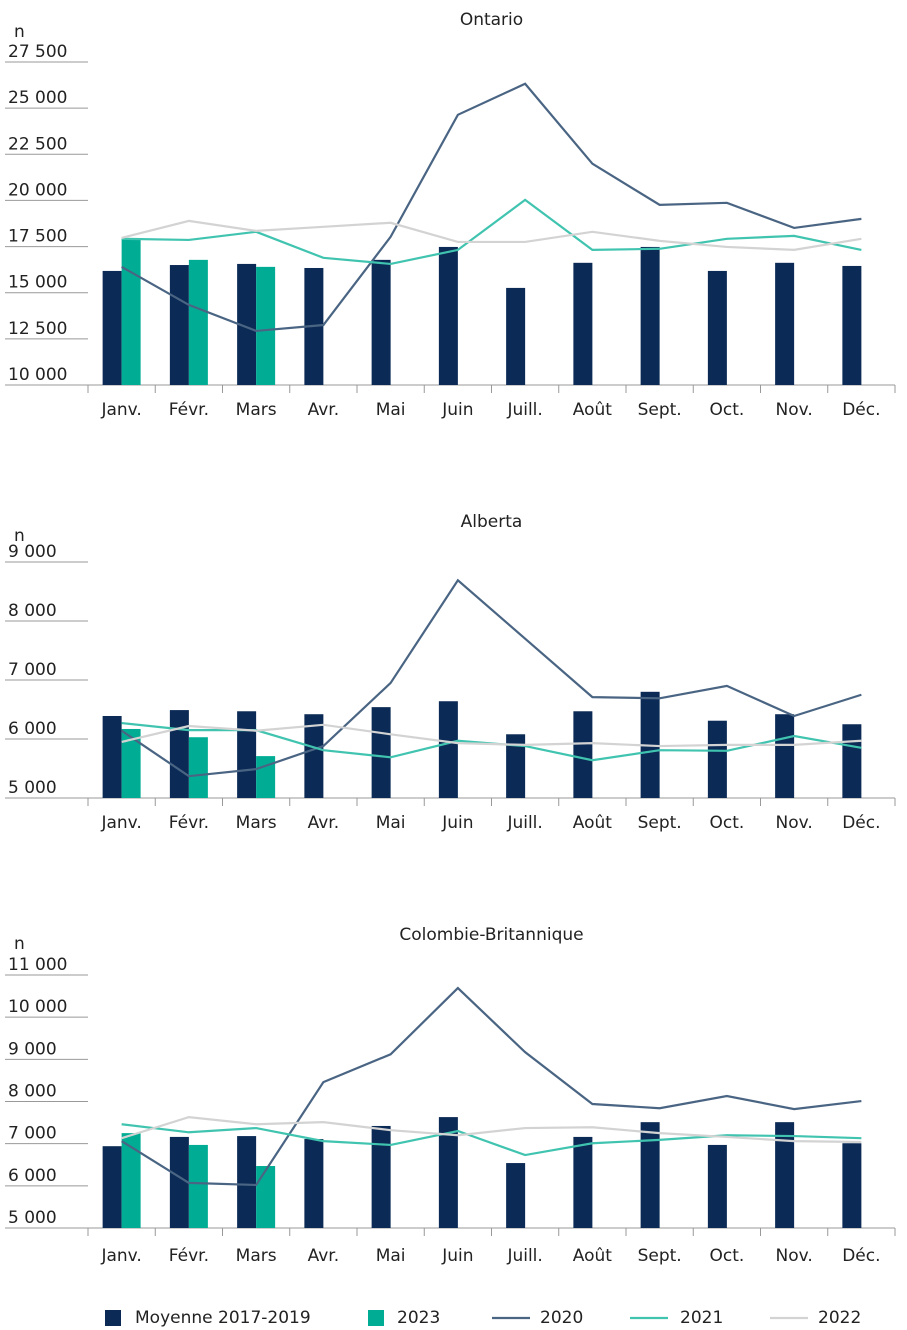 The image size is (907, 1330). I want to click on legend-label: 2022, so click(839, 1318).